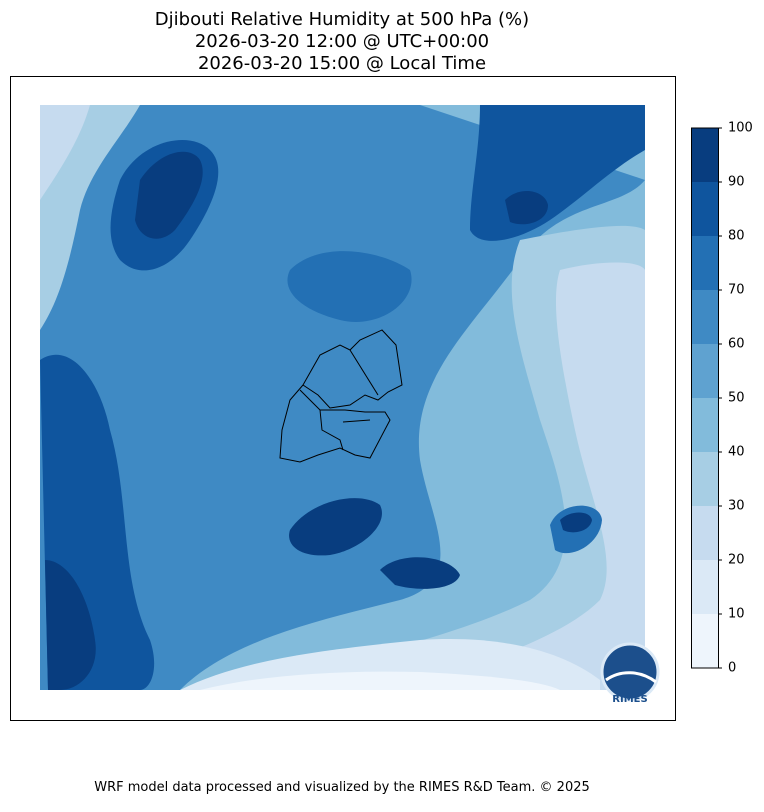  Describe the element at coordinates (736, 560) in the screenshot. I see `colorbar-tick-label: 20` at that location.